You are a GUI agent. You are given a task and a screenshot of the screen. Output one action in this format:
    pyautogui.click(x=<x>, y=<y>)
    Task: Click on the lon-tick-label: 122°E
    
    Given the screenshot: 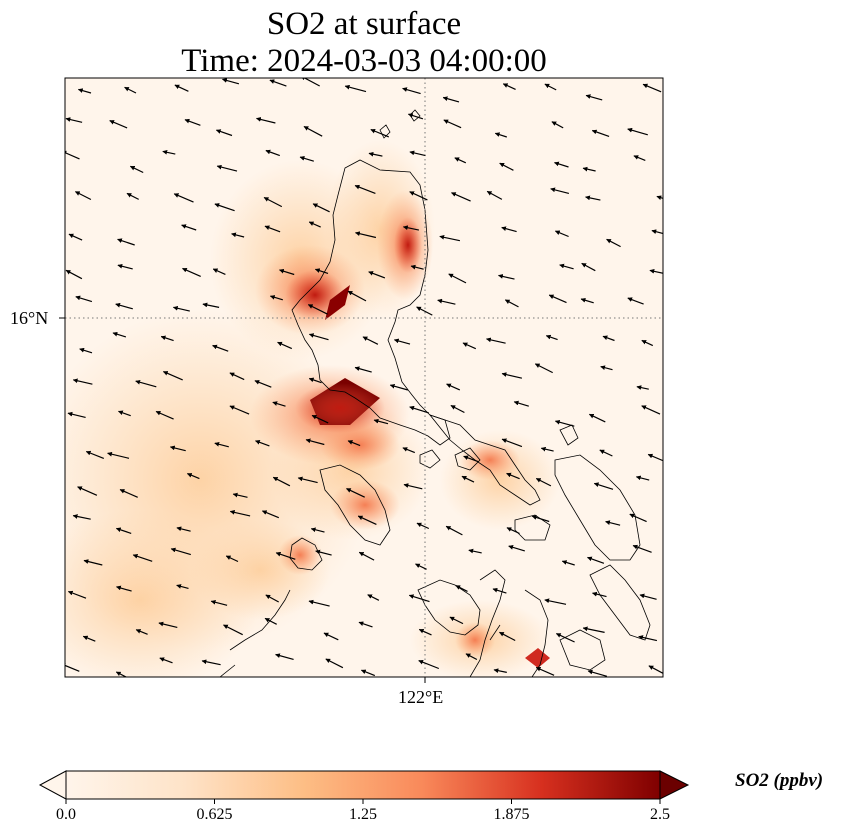 What is the action you would take?
    pyautogui.click(x=421, y=697)
    